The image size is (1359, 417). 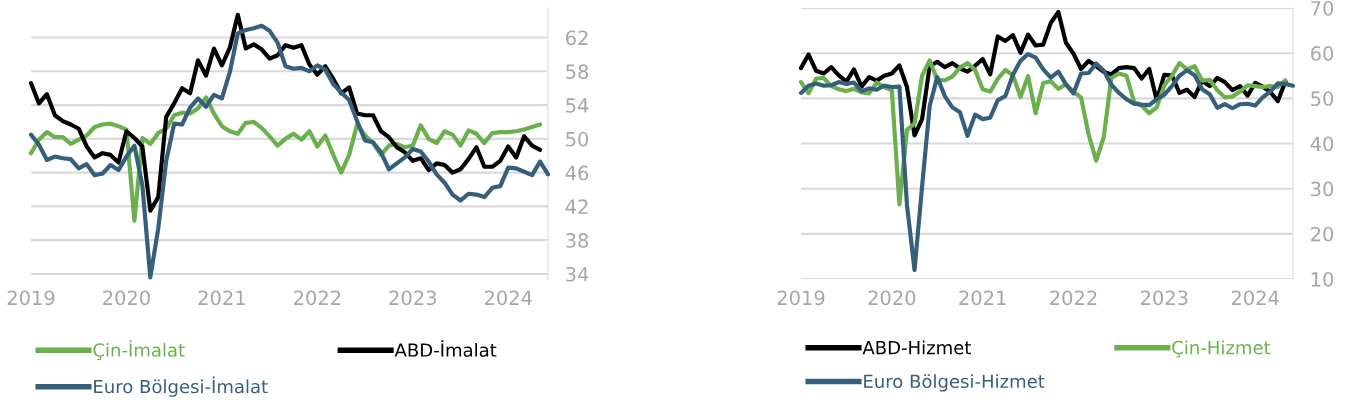 What do you see at coordinates (954, 383) in the screenshot?
I see `legend-label: Euro Bölgesi-Hizmet` at bounding box center [954, 383].